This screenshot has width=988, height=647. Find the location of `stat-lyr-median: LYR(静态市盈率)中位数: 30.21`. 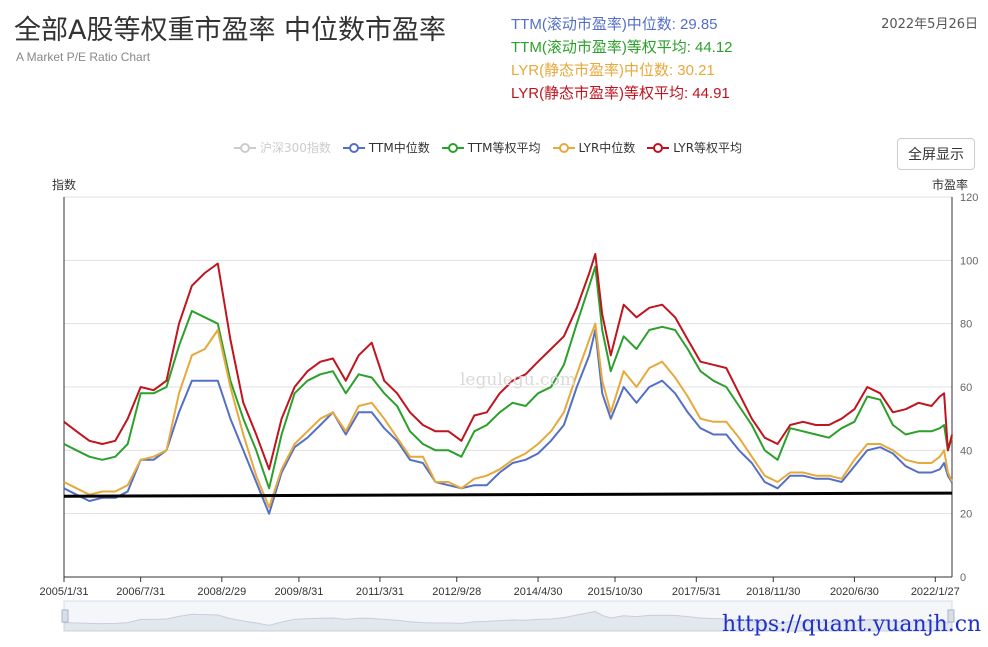

stat-lyr-median: LYR(静态市盈率)中位数: 30.21 is located at coordinates (613, 69).